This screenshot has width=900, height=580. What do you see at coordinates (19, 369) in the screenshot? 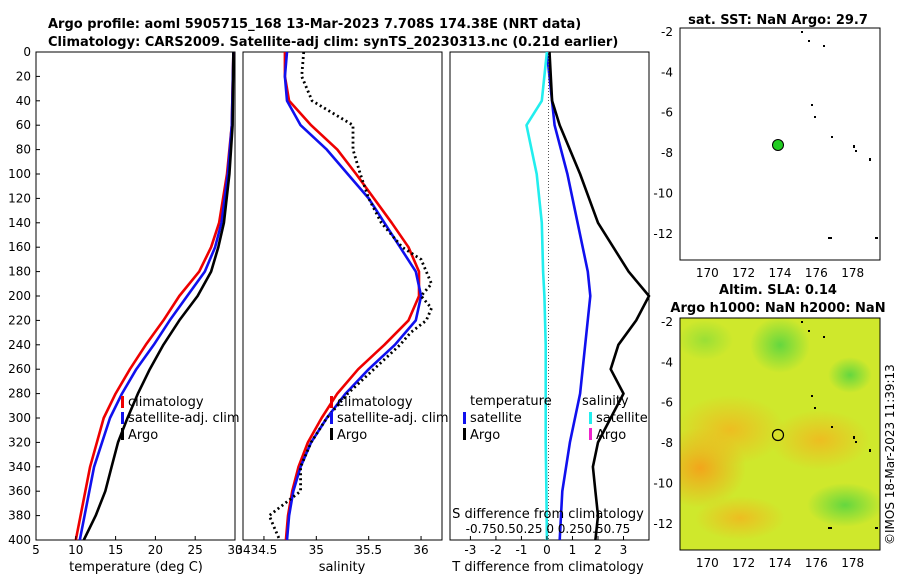
I see `y-tick-label: 260` at bounding box center [19, 369].